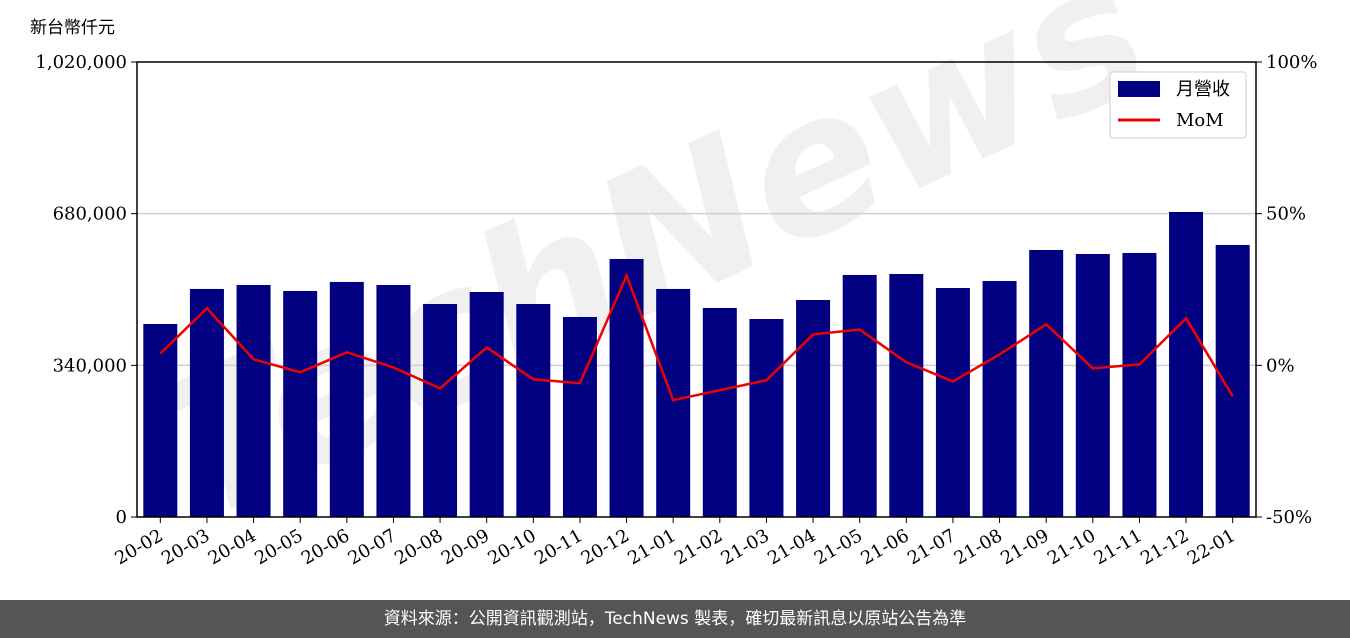  Describe the element at coordinates (81, 62) in the screenshot. I see `y-tick-label: 1,020,000` at that location.